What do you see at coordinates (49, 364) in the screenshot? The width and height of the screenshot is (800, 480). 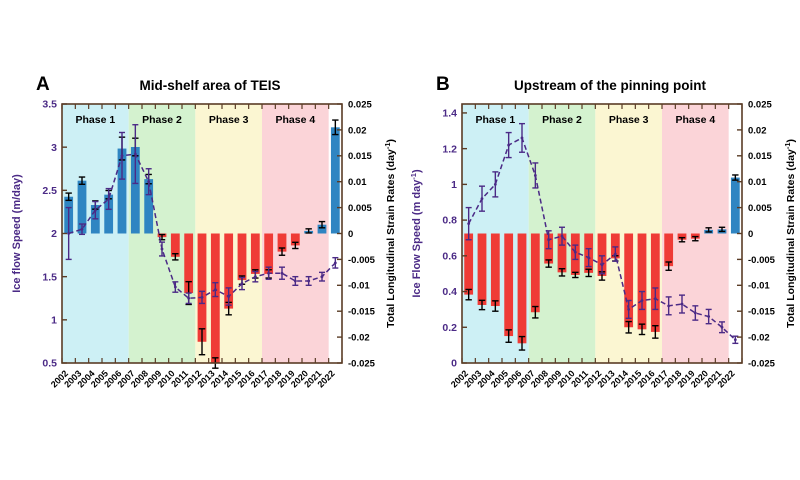 I see `left-axis-tick-label: 0.5` at bounding box center [49, 364].